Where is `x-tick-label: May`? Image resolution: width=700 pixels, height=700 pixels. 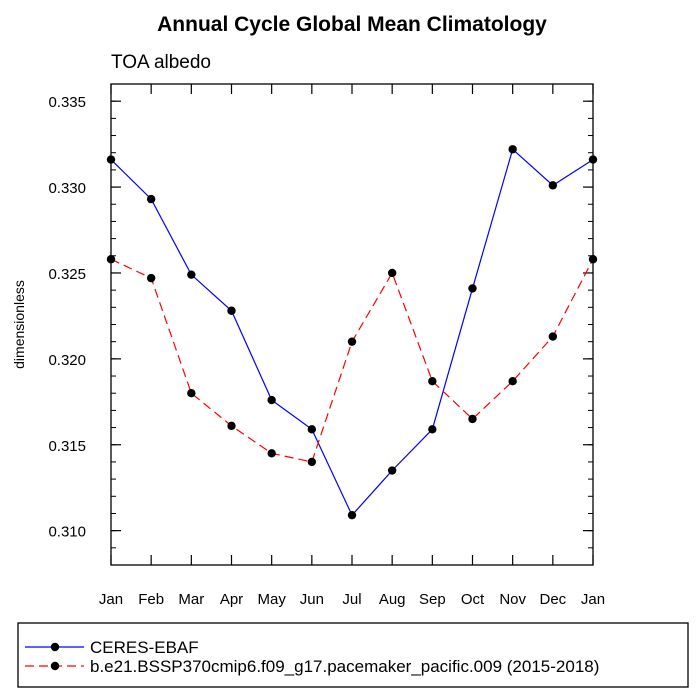
x-tick-label: May is located at coordinates (271, 599).